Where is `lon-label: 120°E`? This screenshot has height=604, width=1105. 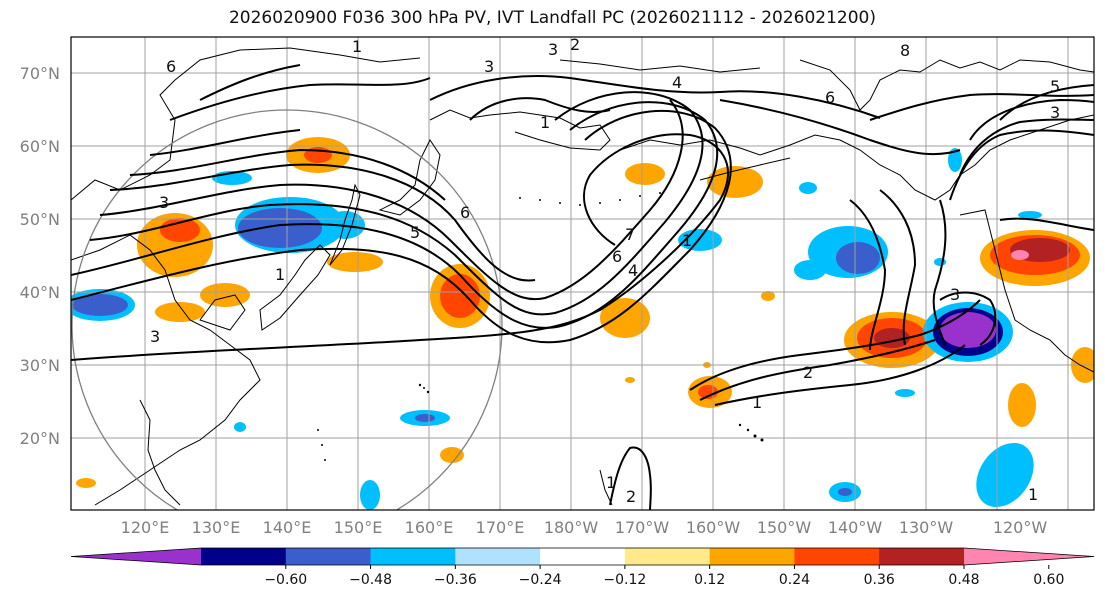
lon-label: 120°E is located at coordinates (145, 527).